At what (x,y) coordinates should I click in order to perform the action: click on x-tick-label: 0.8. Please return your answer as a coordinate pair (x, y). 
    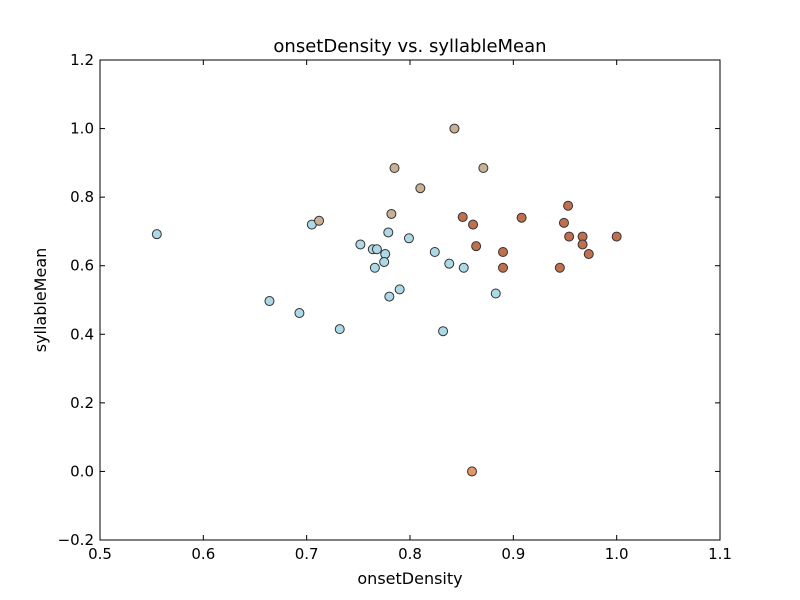
    Looking at the image, I should click on (410, 554).